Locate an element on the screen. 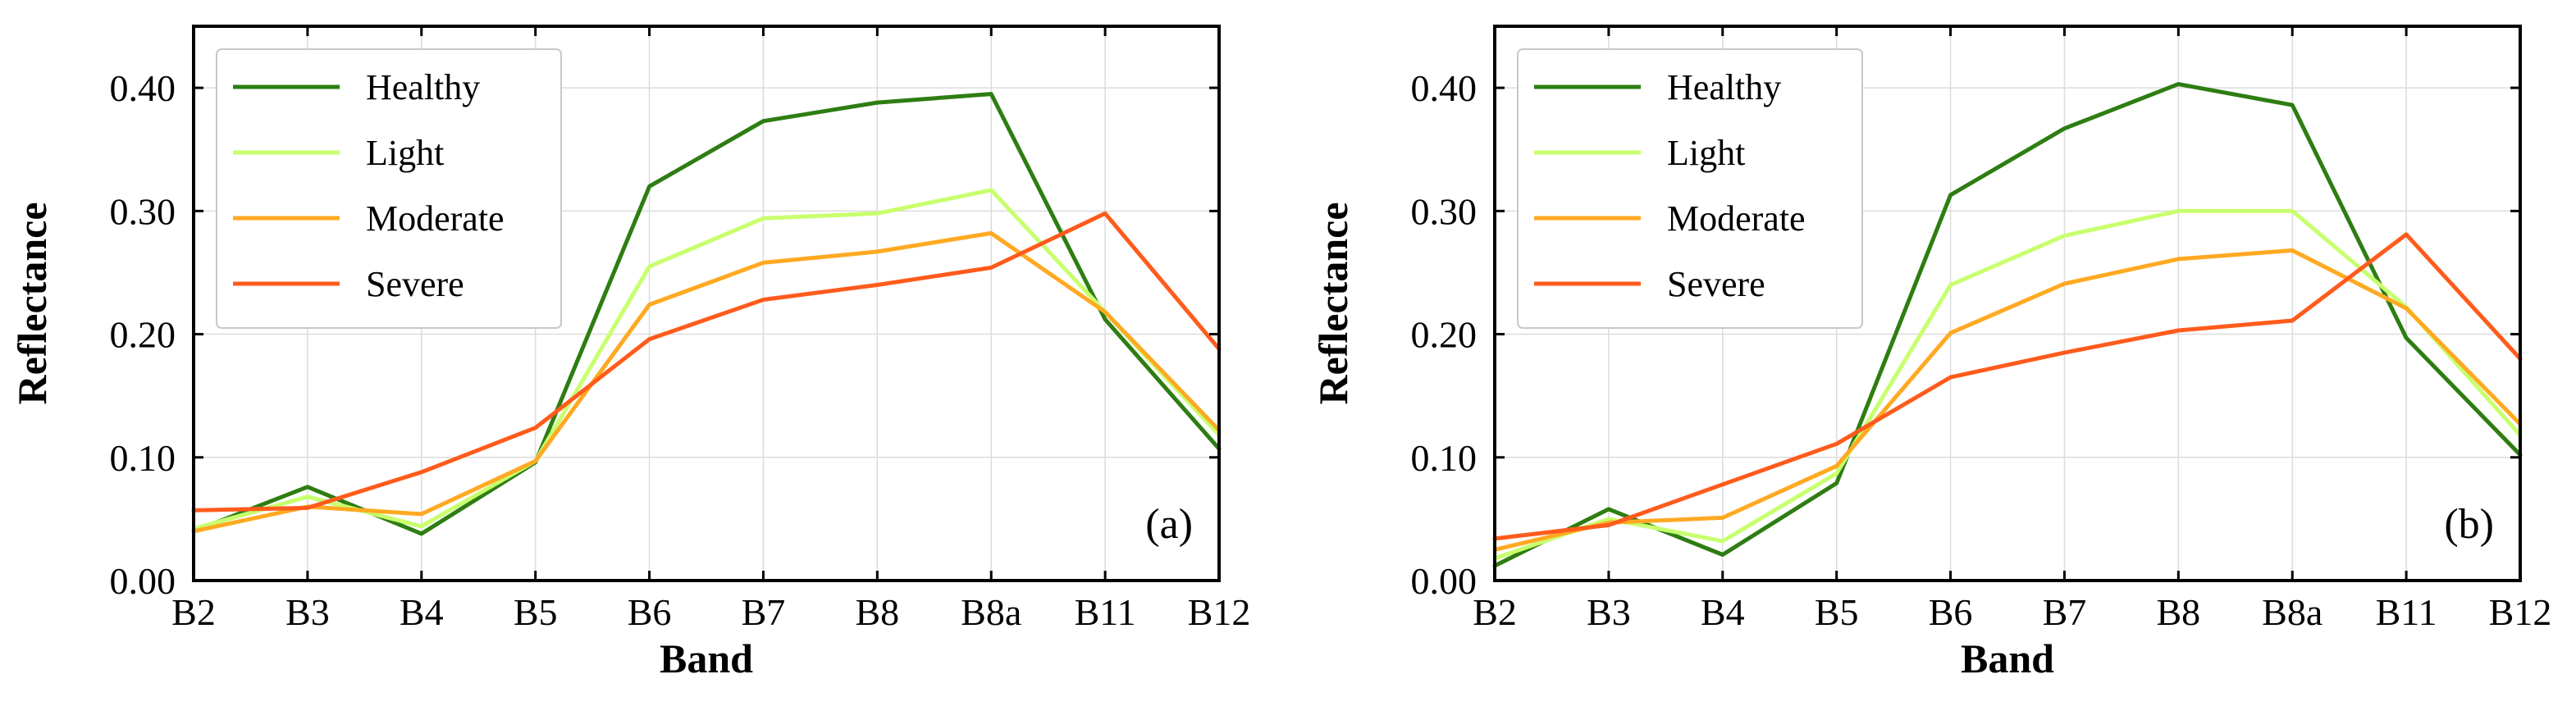  panel-label: (a) is located at coordinates (1169, 524).